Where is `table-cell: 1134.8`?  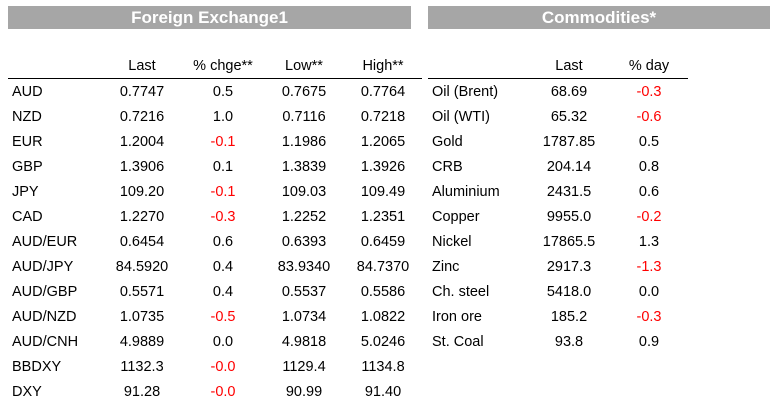
table-cell: 1134.8 is located at coordinates (383, 366).